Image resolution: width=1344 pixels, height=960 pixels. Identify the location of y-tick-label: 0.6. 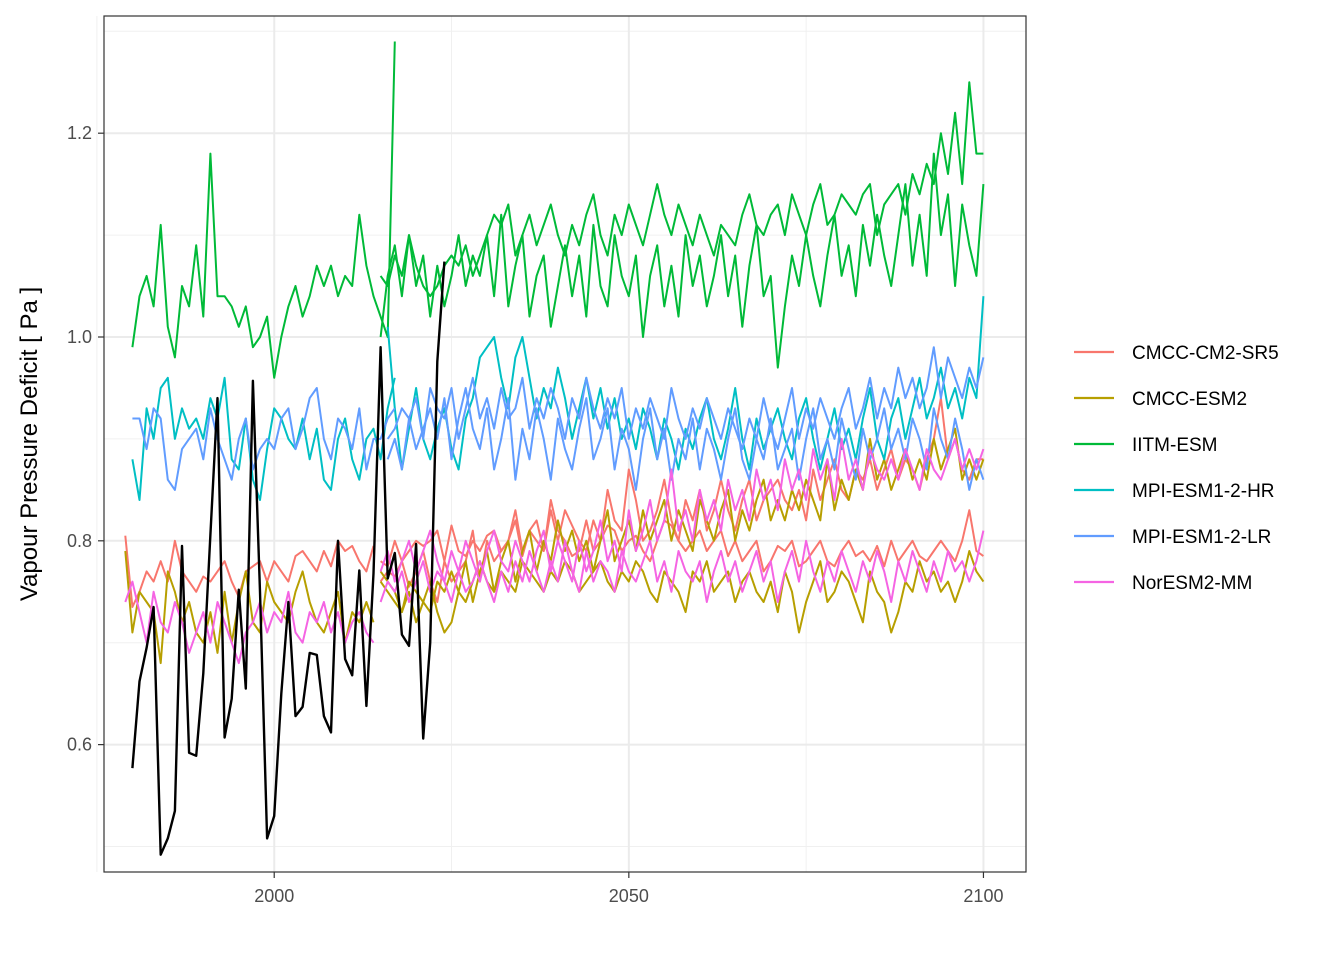
(79, 745).